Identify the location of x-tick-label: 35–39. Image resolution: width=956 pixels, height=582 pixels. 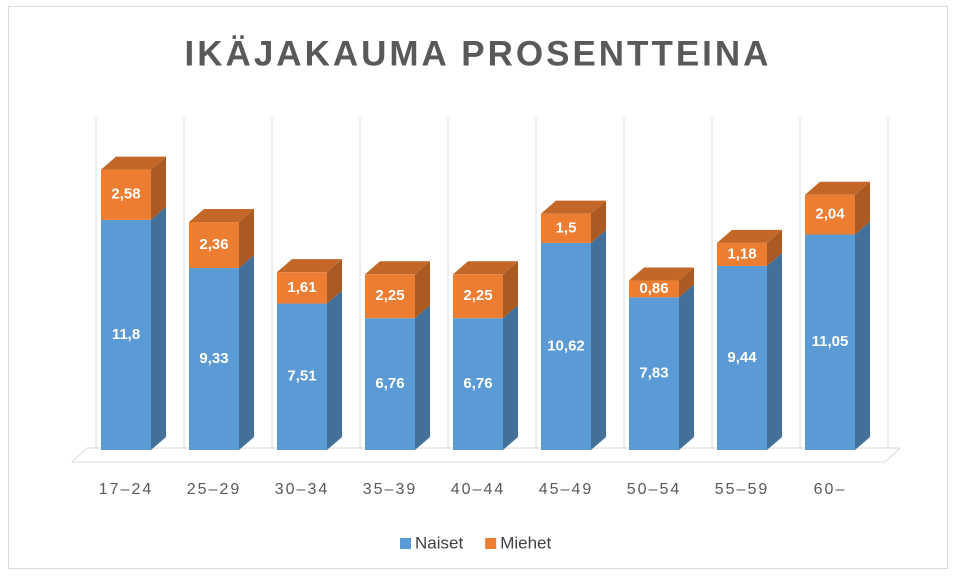
(390, 489).